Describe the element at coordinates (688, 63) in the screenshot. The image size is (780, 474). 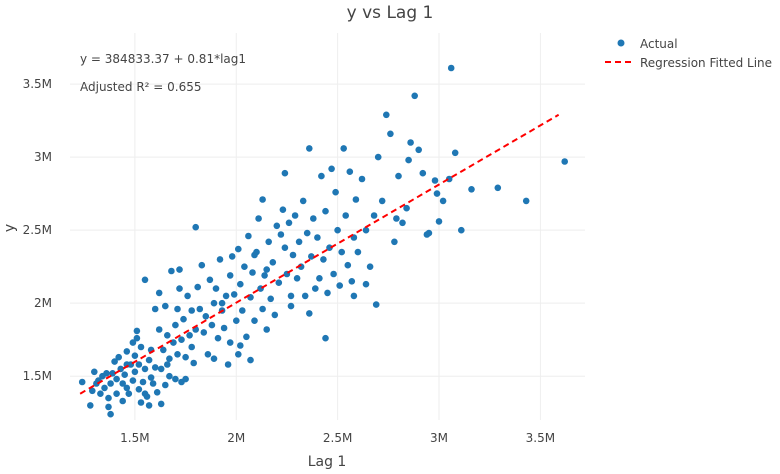
I see `legend-item-regression: Regression Fitted Line` at that location.